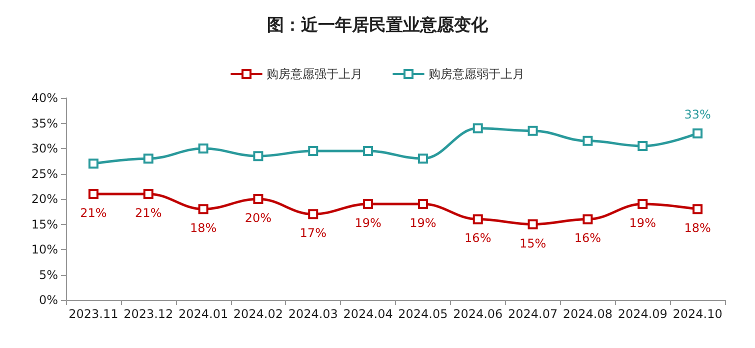 Image resolution: width=755 pixels, height=348 pixels. Describe the element at coordinates (697, 114) in the screenshot. I see `data-label: 33%` at that location.